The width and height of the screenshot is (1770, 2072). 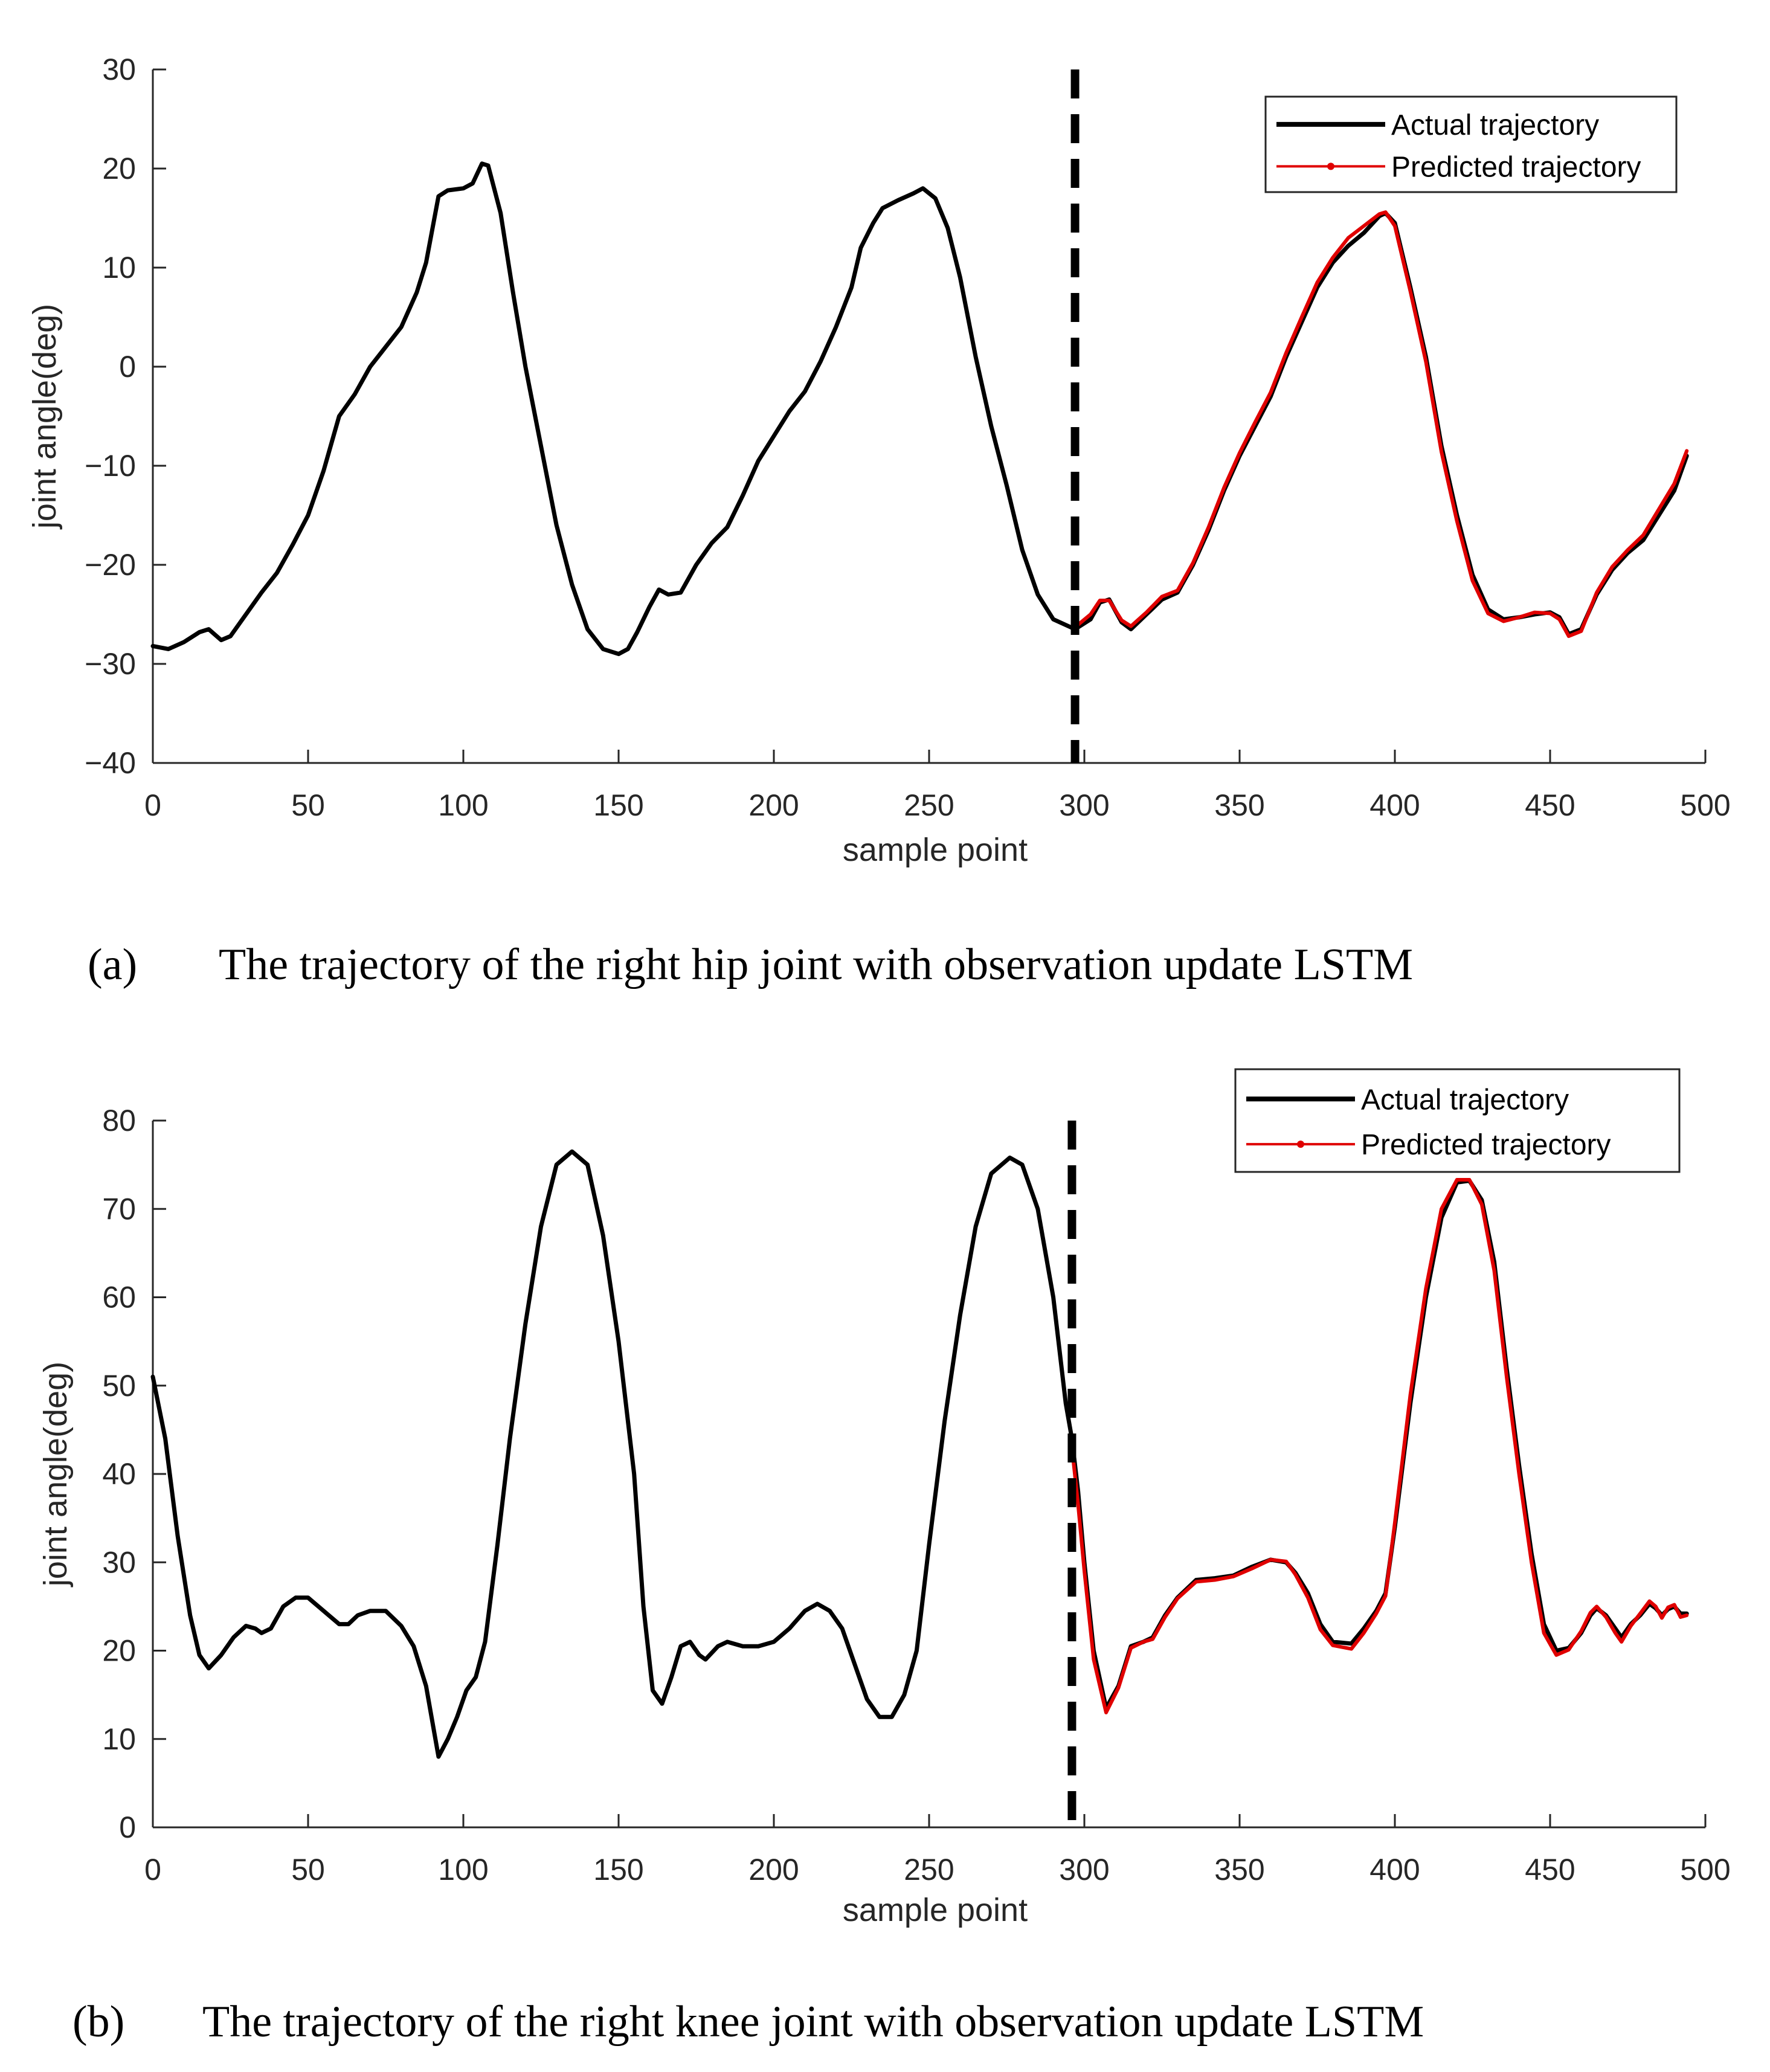 I want to click on y-tick-label: −40, so click(x=110, y=763).